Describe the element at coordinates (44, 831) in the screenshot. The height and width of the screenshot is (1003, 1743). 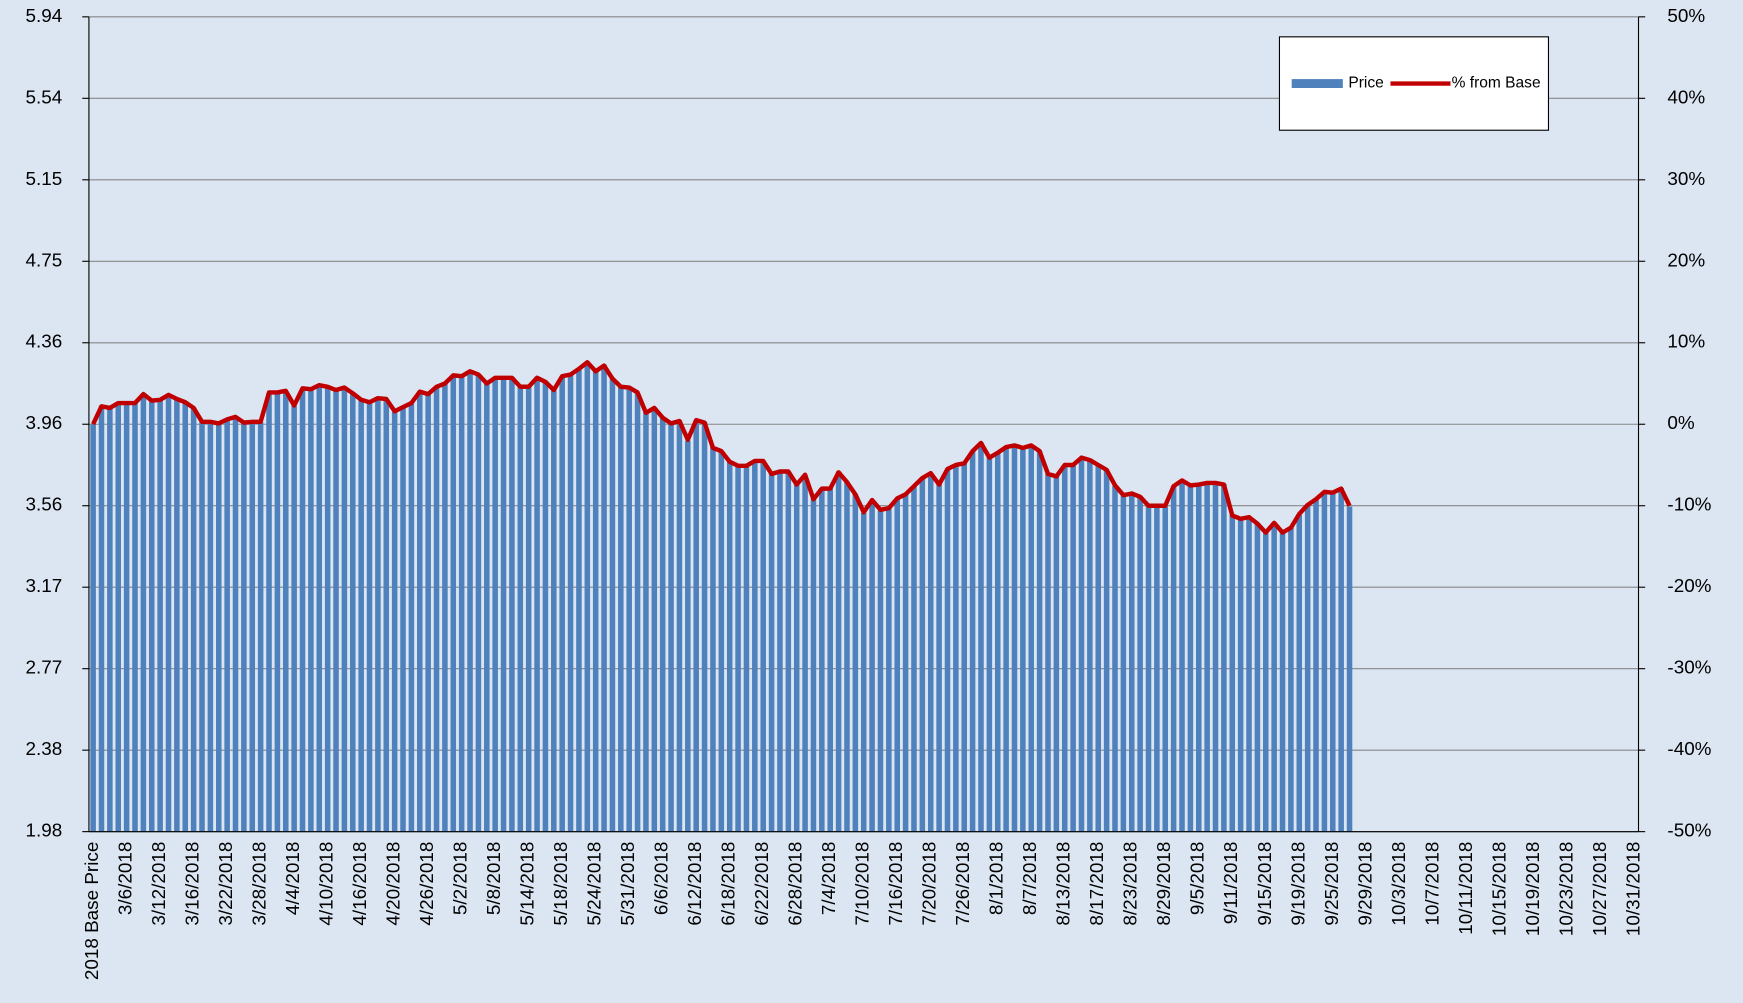
I see `y-tick-label: 1.98` at that location.